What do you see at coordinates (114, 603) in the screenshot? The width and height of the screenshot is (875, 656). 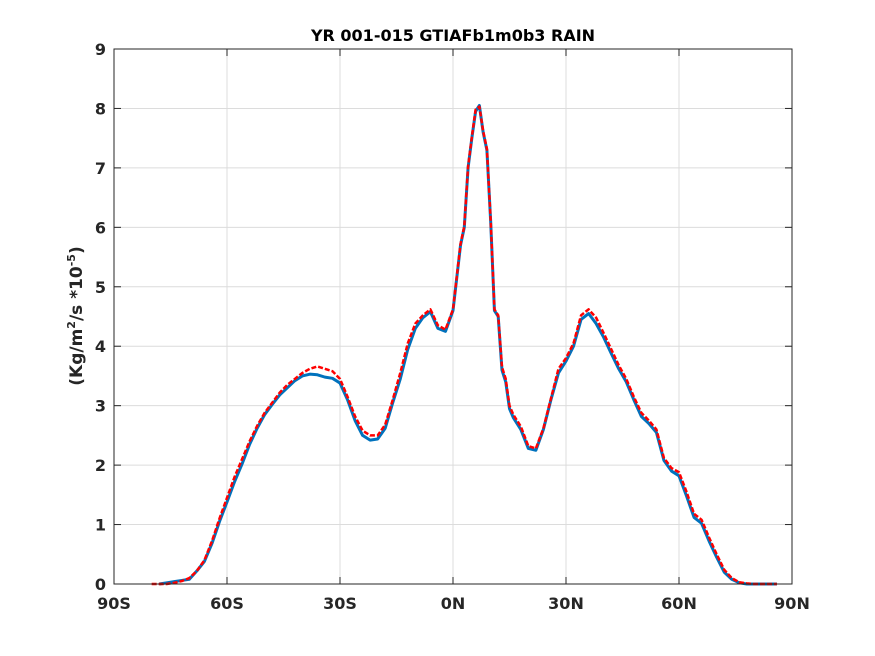 I see `x-tick-label: 90S` at bounding box center [114, 603].